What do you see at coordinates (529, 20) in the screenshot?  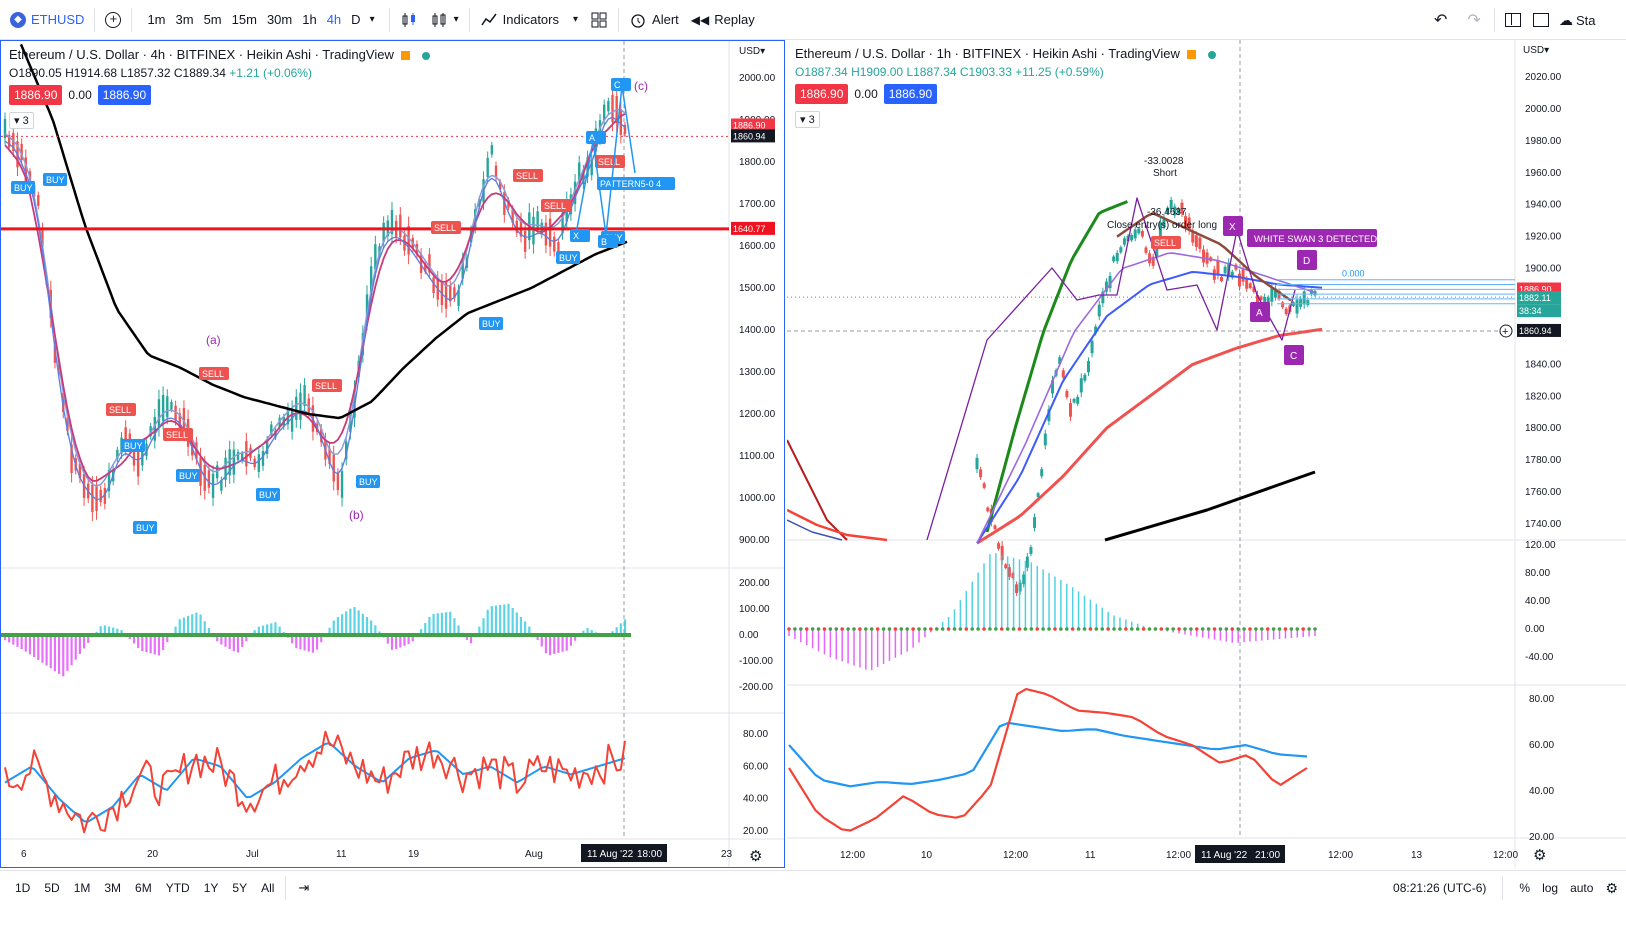 I see `indicators-button: Indicators ▾` at bounding box center [529, 20].